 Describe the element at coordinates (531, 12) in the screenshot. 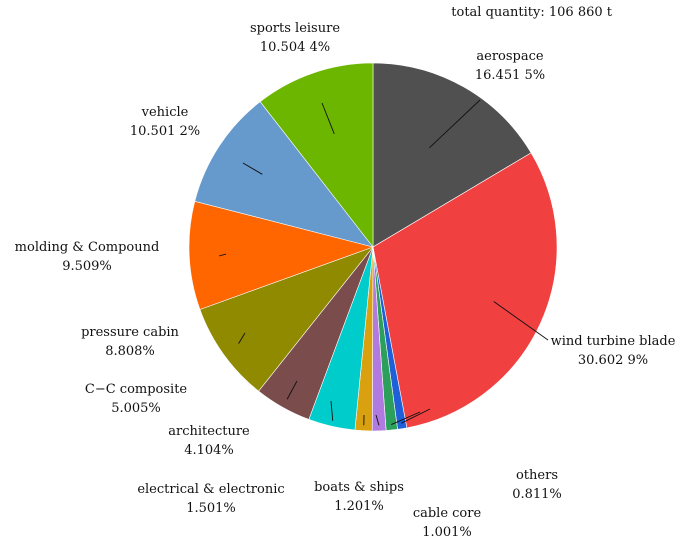

I see `total-quantity-annotation: total quantity: 106 860 t` at that location.